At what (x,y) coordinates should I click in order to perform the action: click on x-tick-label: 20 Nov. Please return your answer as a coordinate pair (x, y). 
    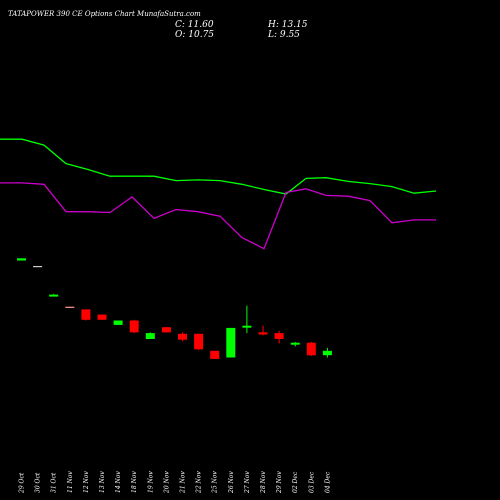
    Looking at the image, I should click on (166, 482).